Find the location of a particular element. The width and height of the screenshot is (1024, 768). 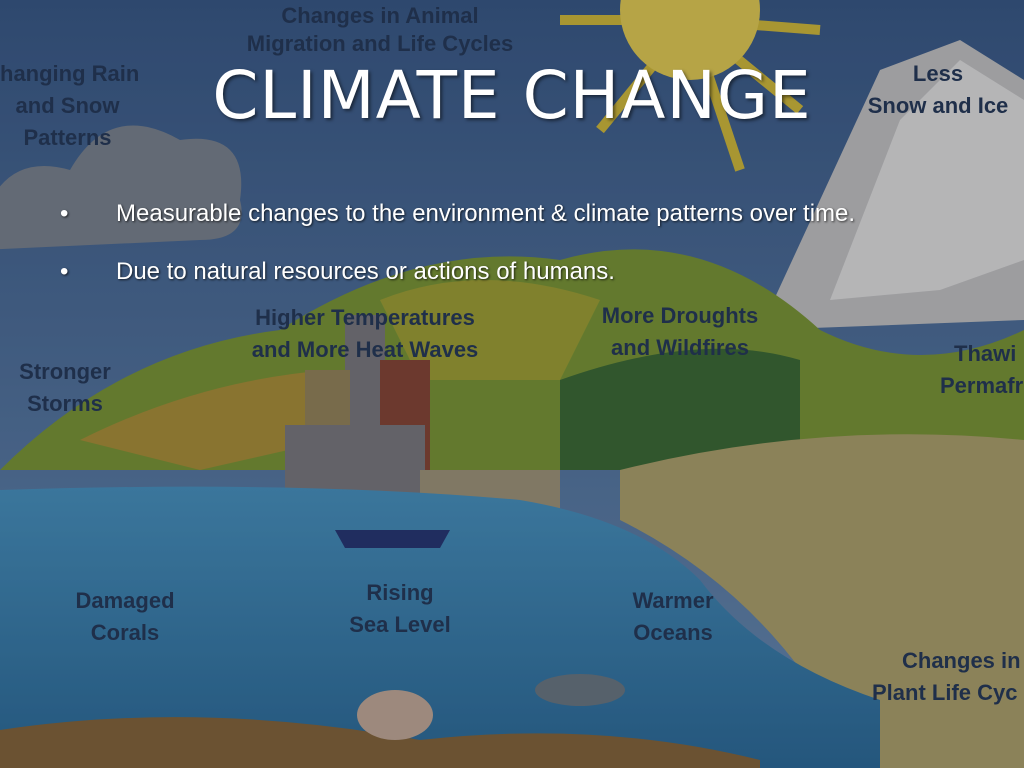

label-heat: Higher Temperatures and More Heat Waves is located at coordinates (365, 333).